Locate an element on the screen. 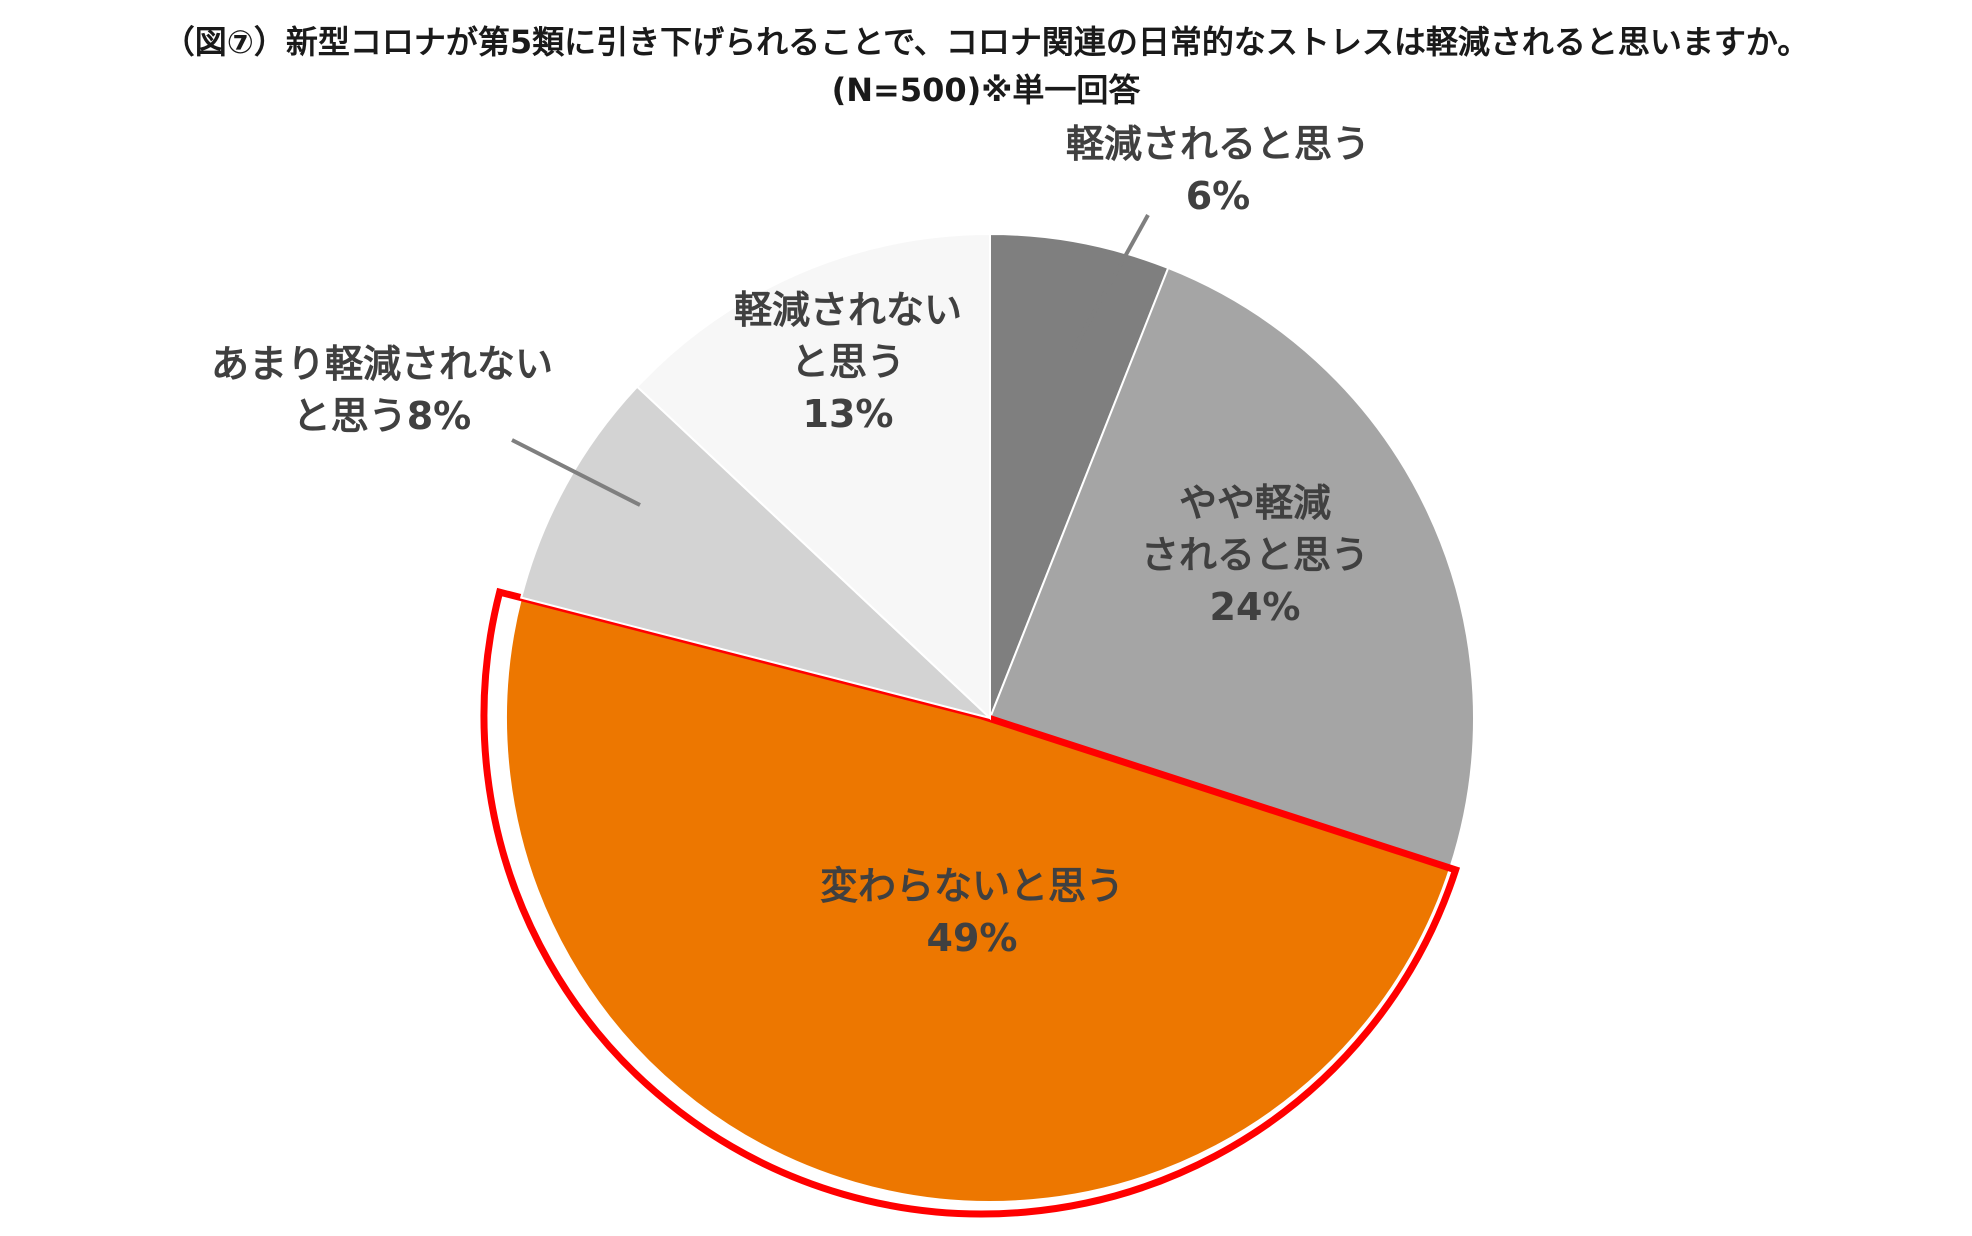 This screenshot has height=1236, width=1972. slice-label-unchanged: 変わらないと思う 49% is located at coordinates (972, 912).